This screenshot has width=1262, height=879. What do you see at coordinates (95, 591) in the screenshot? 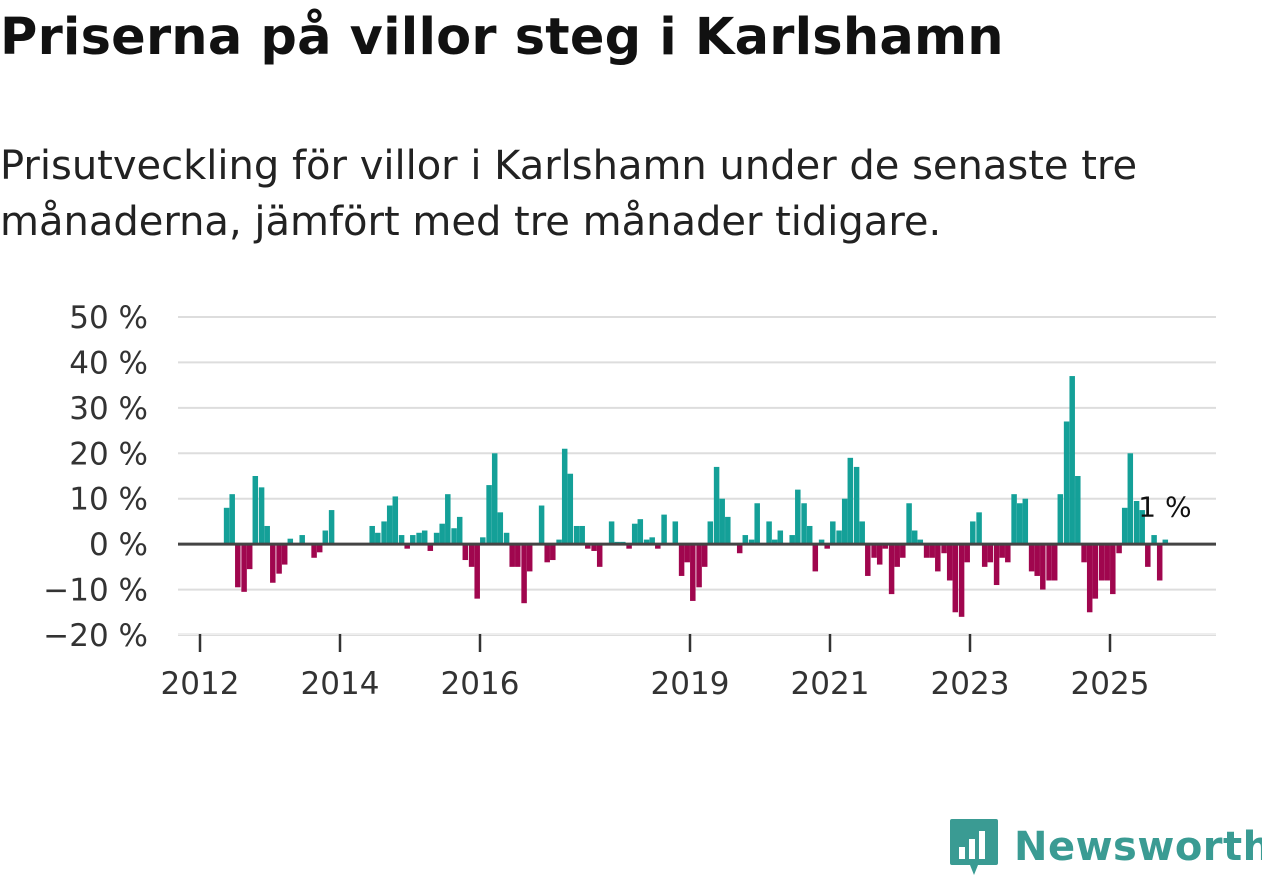
I see `y-tick-label: −10 %` at bounding box center [95, 591].